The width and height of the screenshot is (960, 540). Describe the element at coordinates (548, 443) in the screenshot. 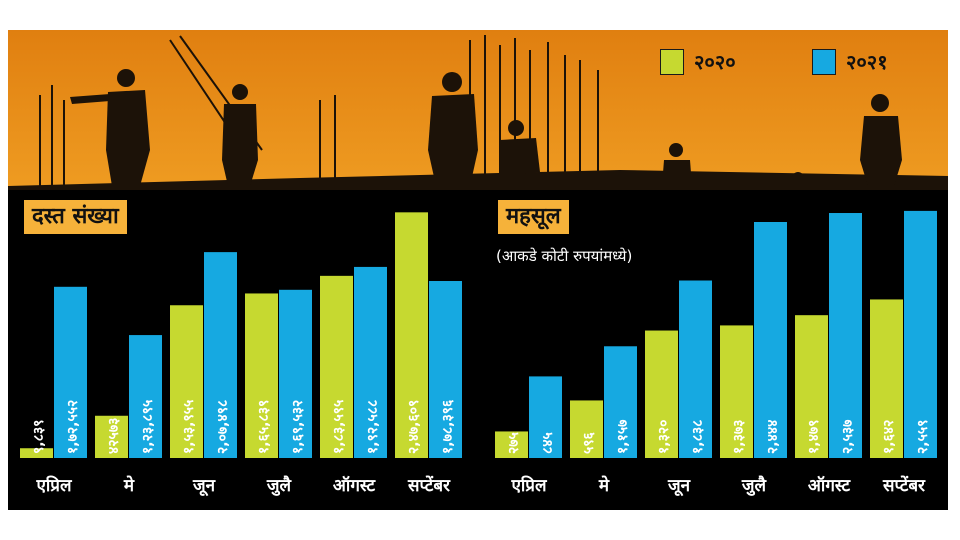

I see `data-label-revenue-2021-0: ८४५` at that location.